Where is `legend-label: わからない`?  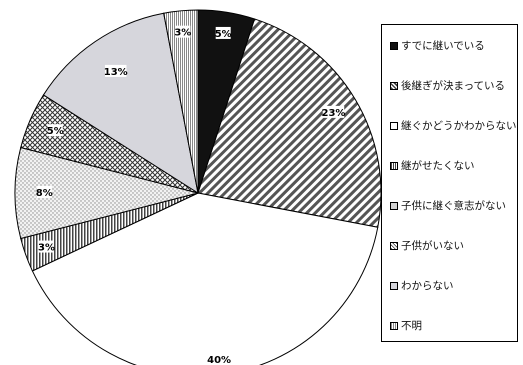 legend-label: わからない is located at coordinates (427, 286).